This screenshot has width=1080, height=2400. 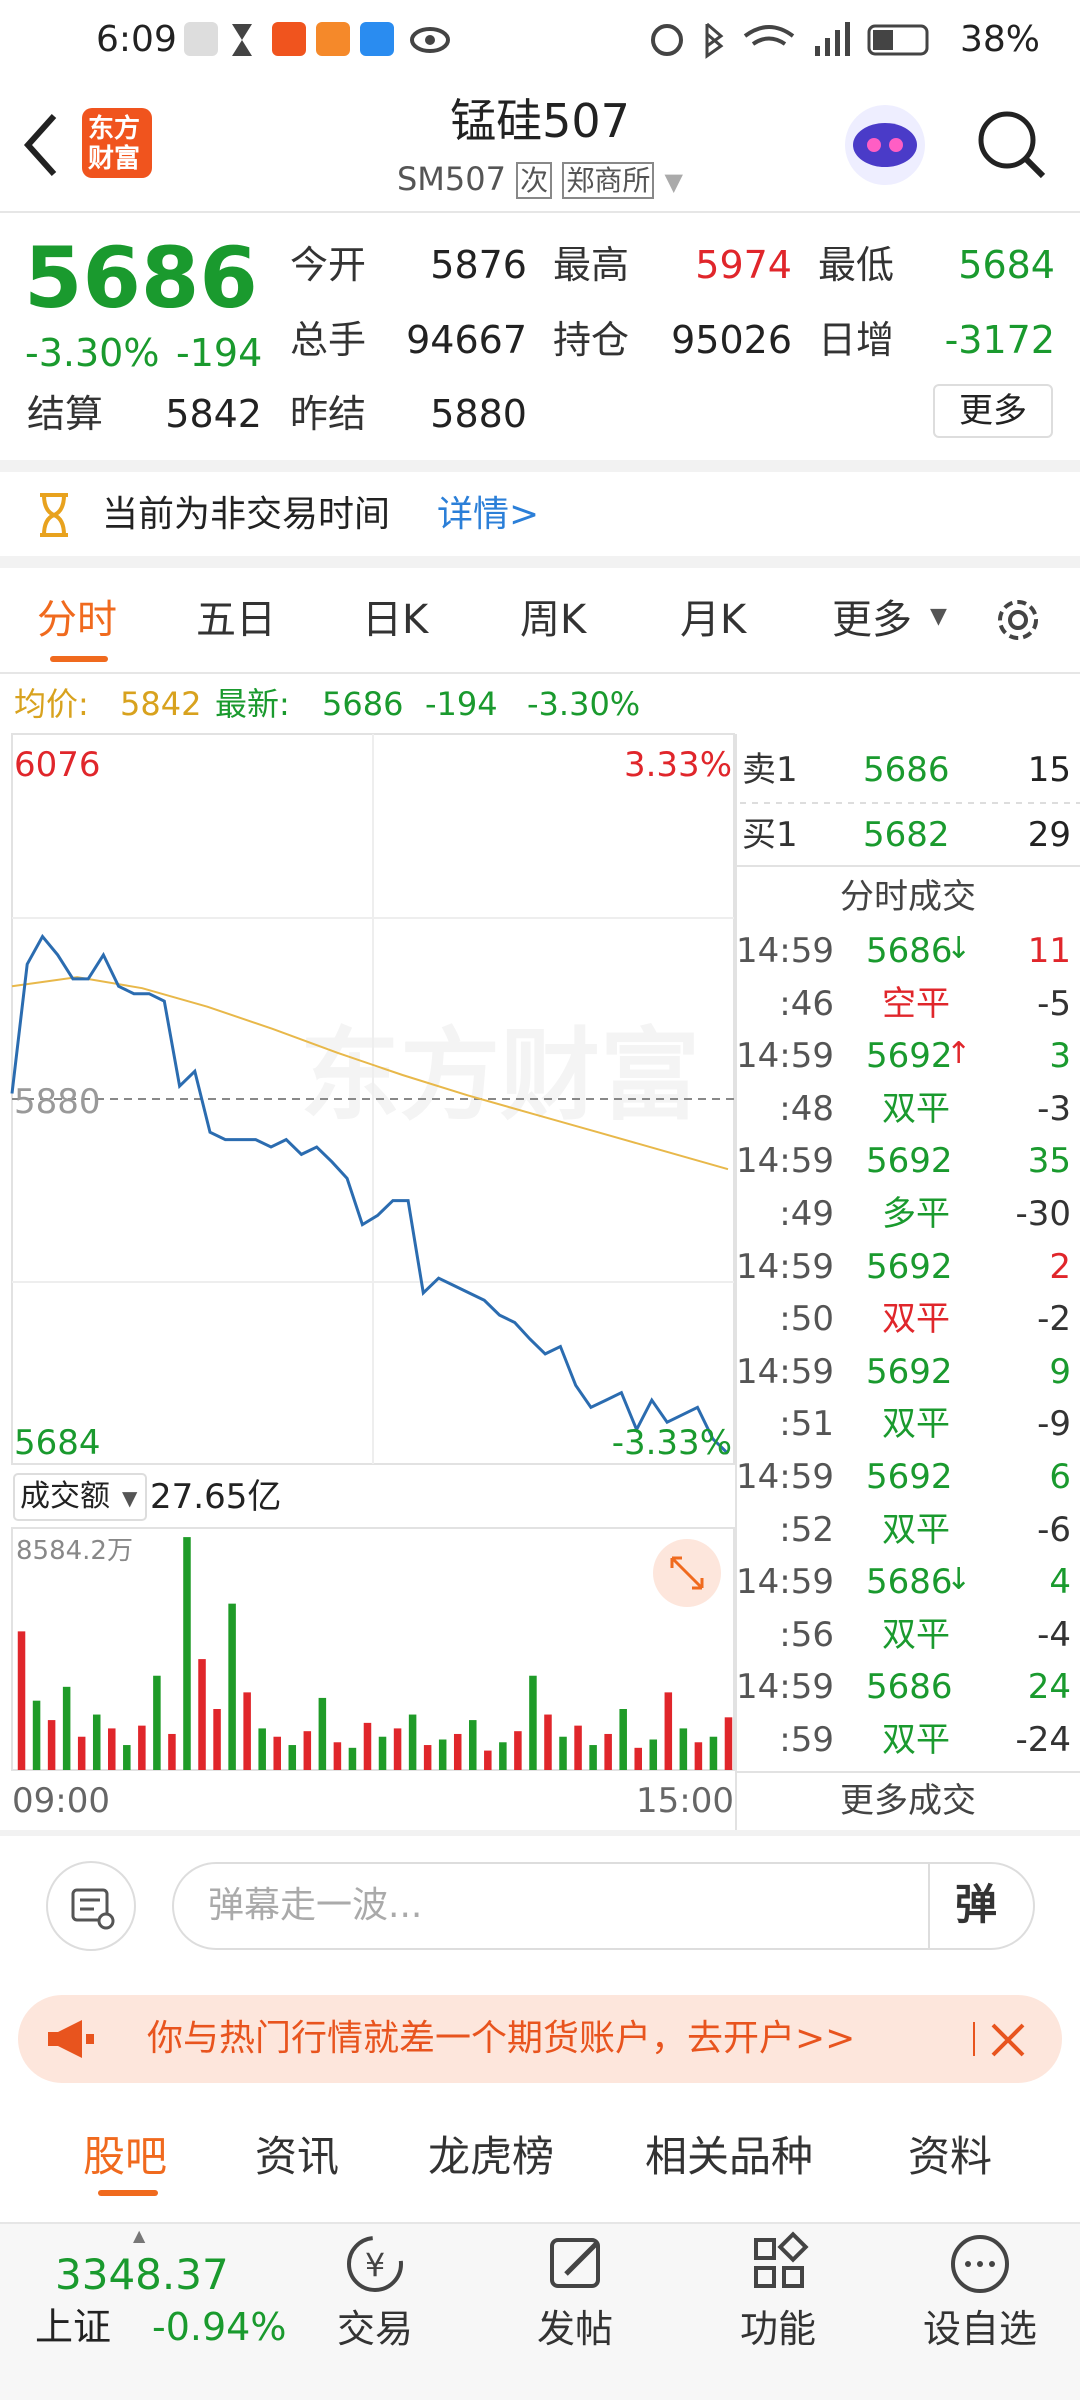 I want to click on last-price: 5686, so click(x=141, y=278).